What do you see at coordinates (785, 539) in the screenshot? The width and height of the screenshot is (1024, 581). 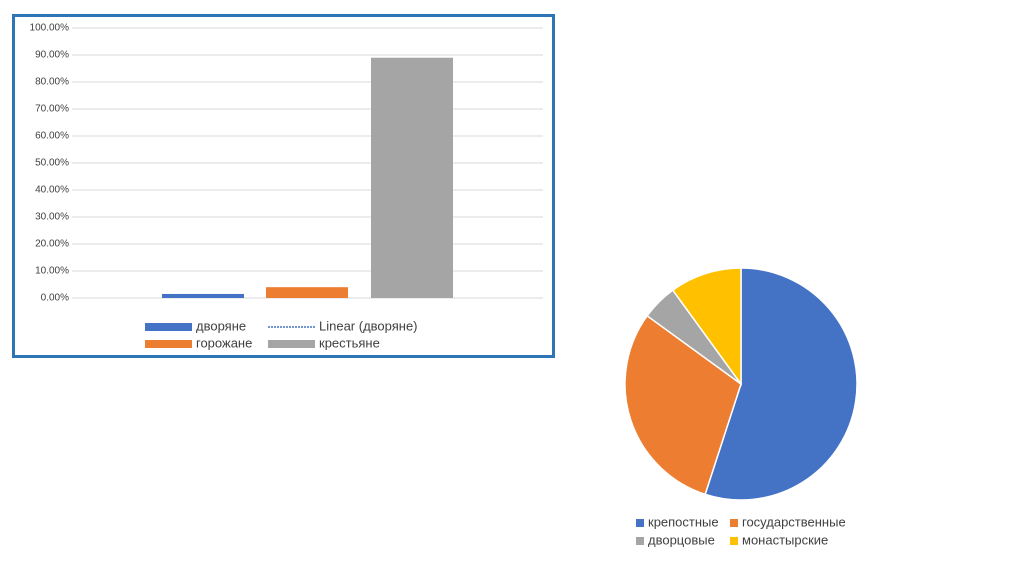 I see `legend-label: монастырские` at bounding box center [785, 539].